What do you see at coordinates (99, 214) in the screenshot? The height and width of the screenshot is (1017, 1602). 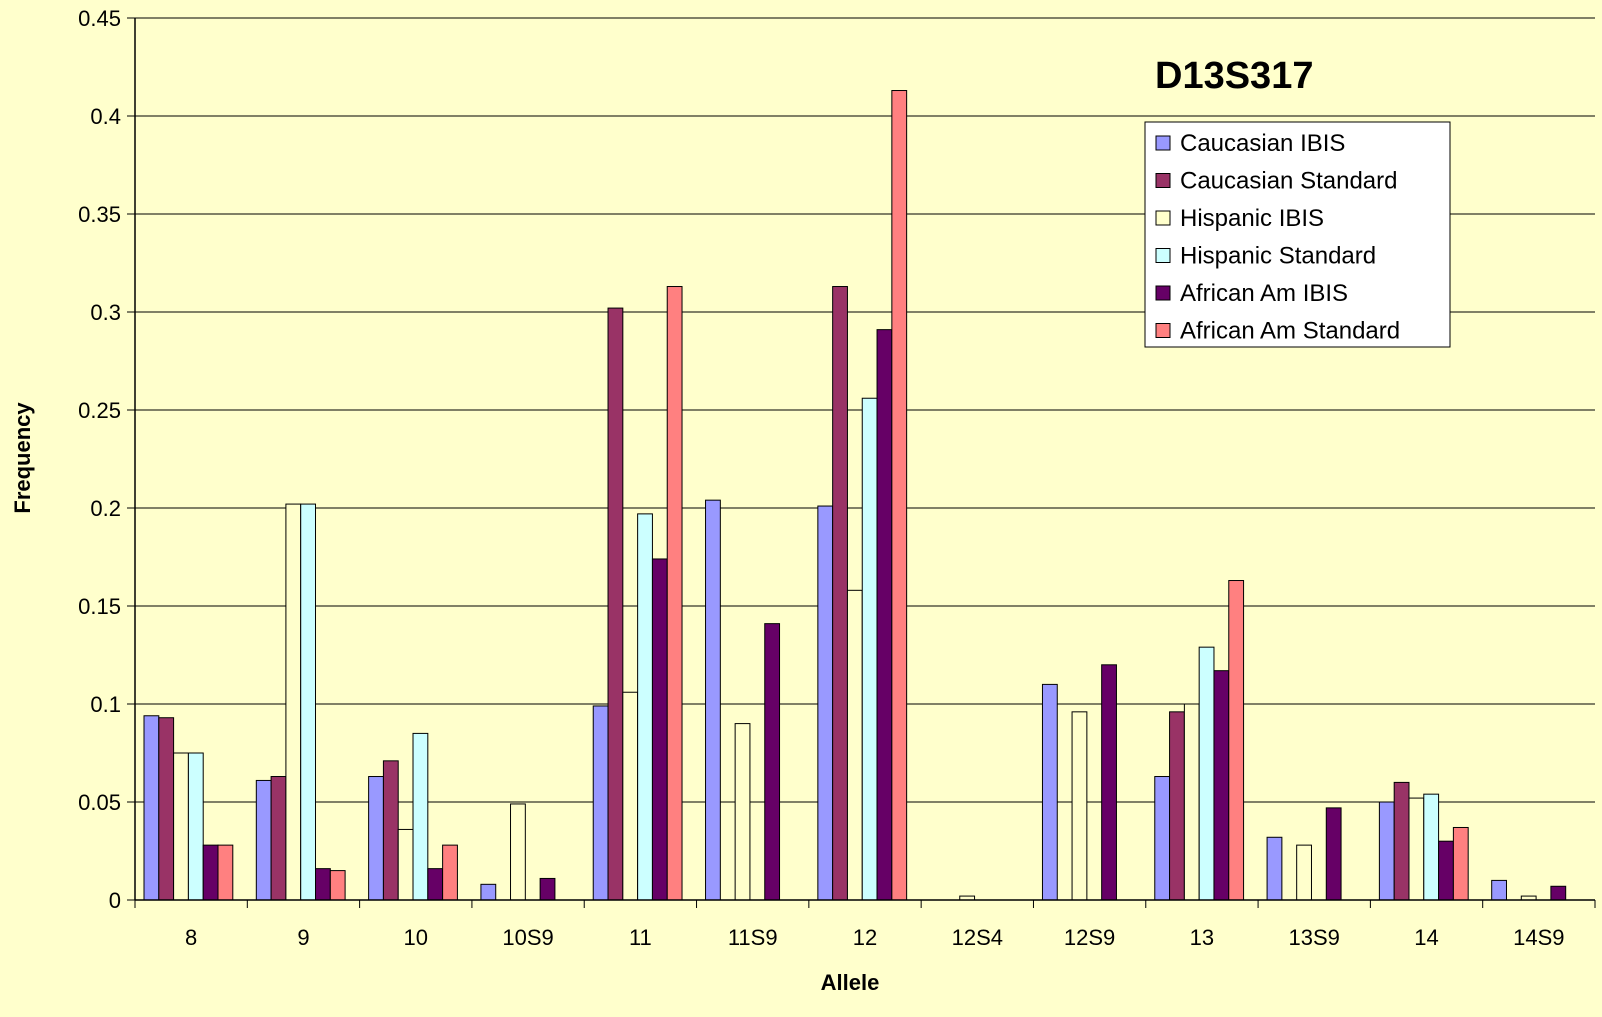 I see `y-tick-label: 0.35` at bounding box center [99, 214].